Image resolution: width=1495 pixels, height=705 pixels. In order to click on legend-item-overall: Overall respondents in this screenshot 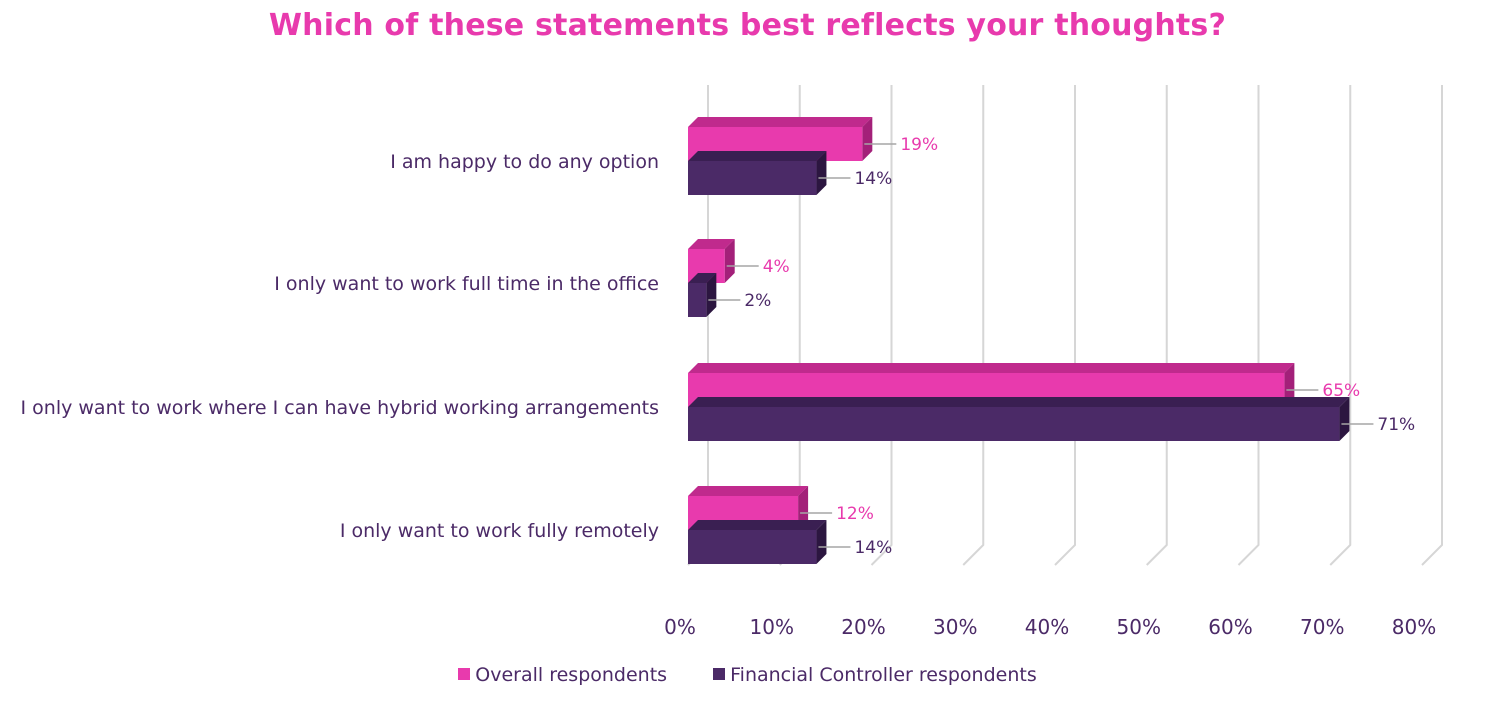, I will do `click(562, 675)`.